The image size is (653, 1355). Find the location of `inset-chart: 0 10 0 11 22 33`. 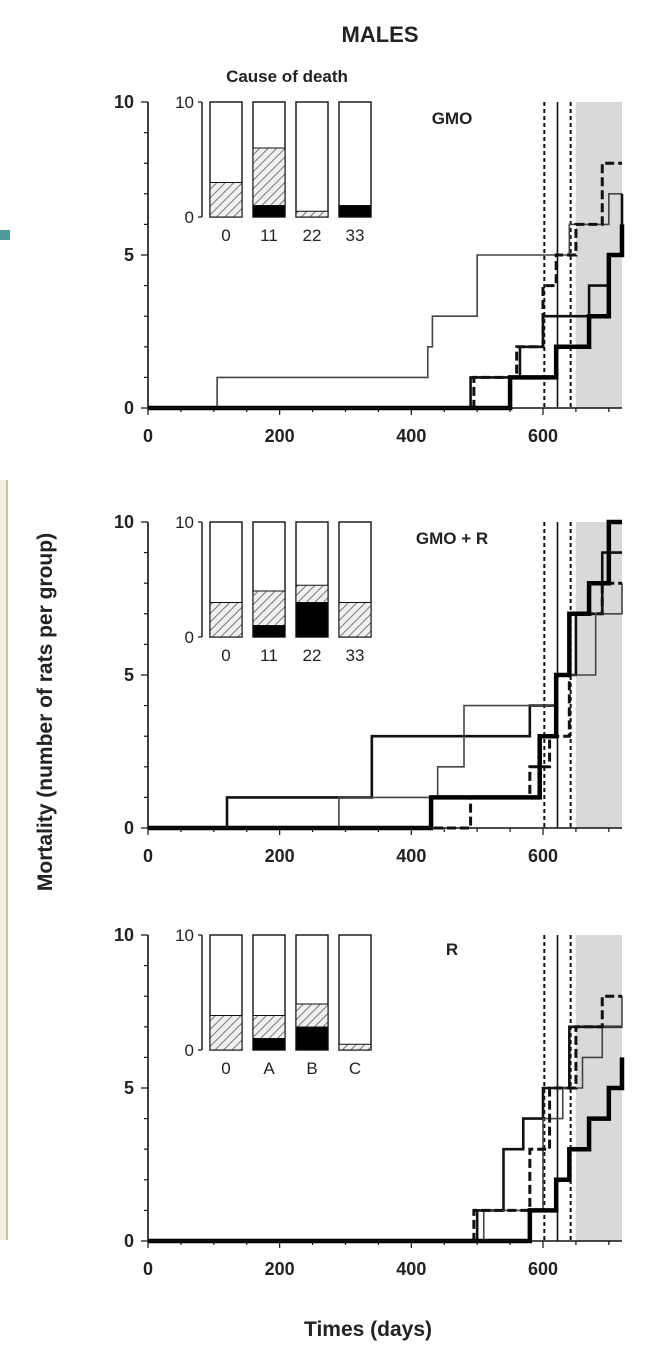

inset-chart: 0 10 0 11 22 33 is located at coordinates (273, 589).